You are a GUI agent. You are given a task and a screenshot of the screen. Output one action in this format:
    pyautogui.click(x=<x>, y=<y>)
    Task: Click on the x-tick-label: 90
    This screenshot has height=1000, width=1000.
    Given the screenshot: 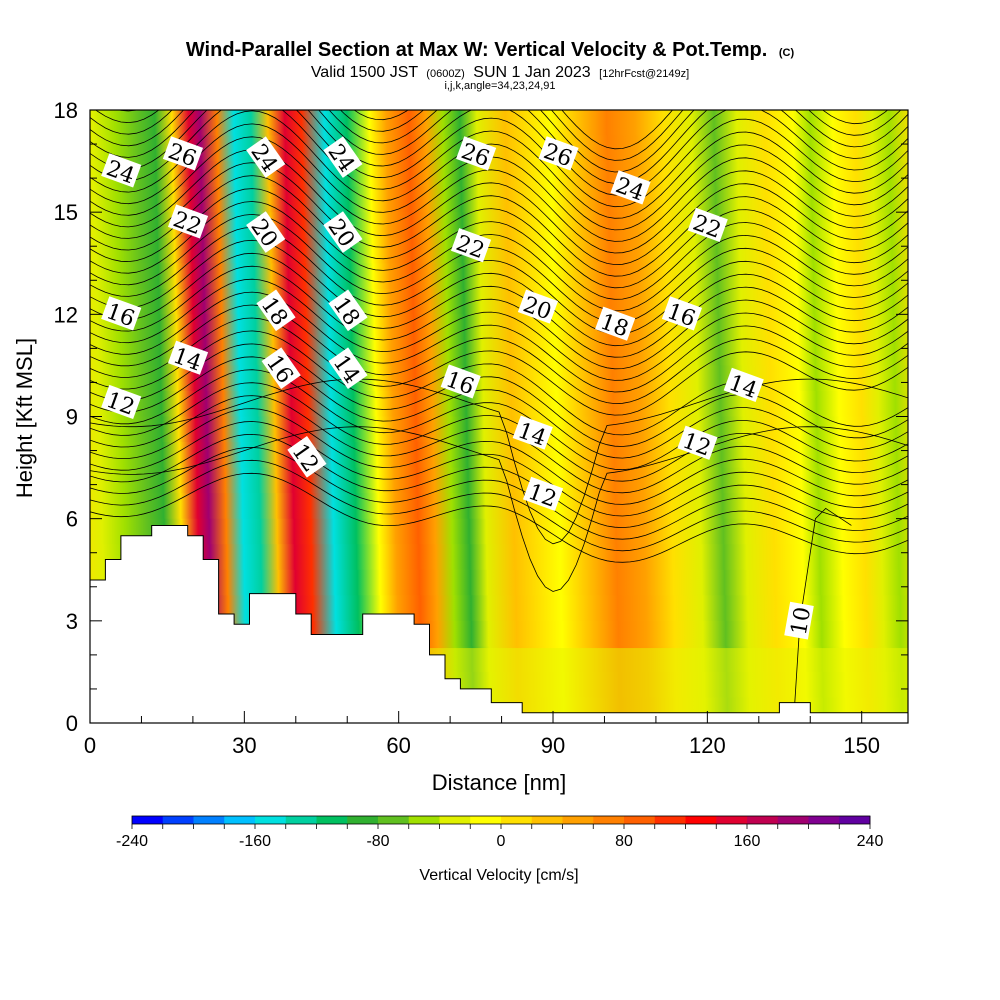 What is the action you would take?
    pyautogui.click(x=553, y=745)
    